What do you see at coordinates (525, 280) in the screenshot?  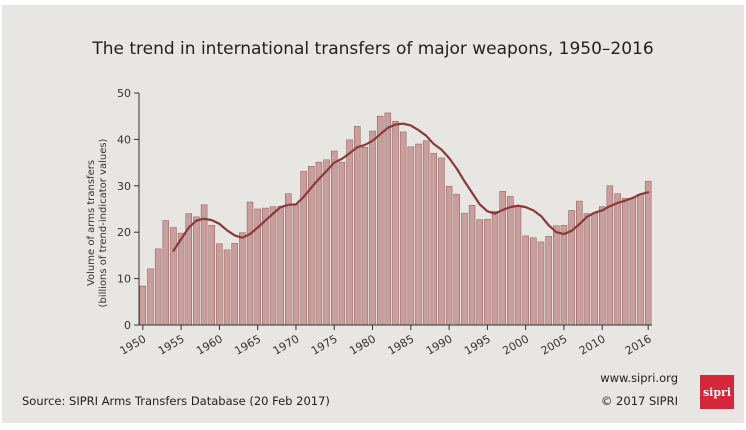 I see `bar-2000` at bounding box center [525, 280].